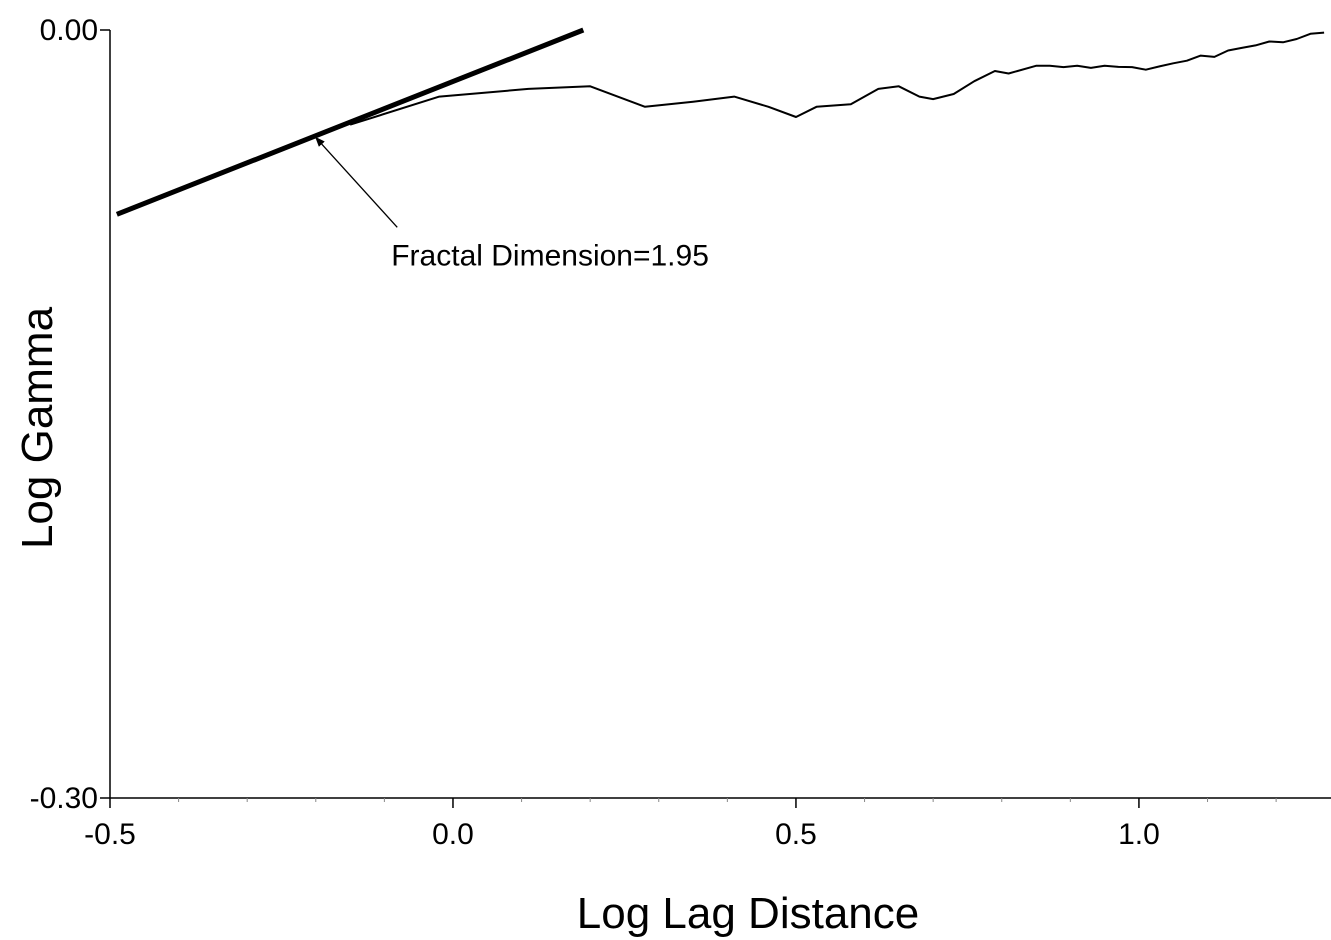  Describe the element at coordinates (69, 30) in the screenshot. I see `y-tick-label-0: 0.00` at that location.